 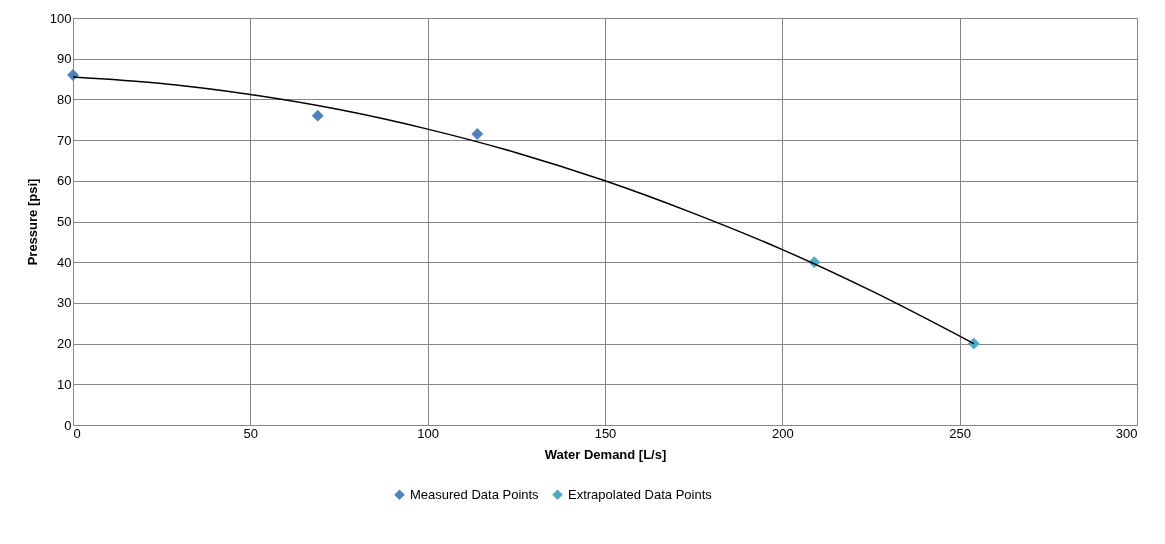 What do you see at coordinates (605, 433) in the screenshot?
I see `x-tick-label: 150` at bounding box center [605, 433].